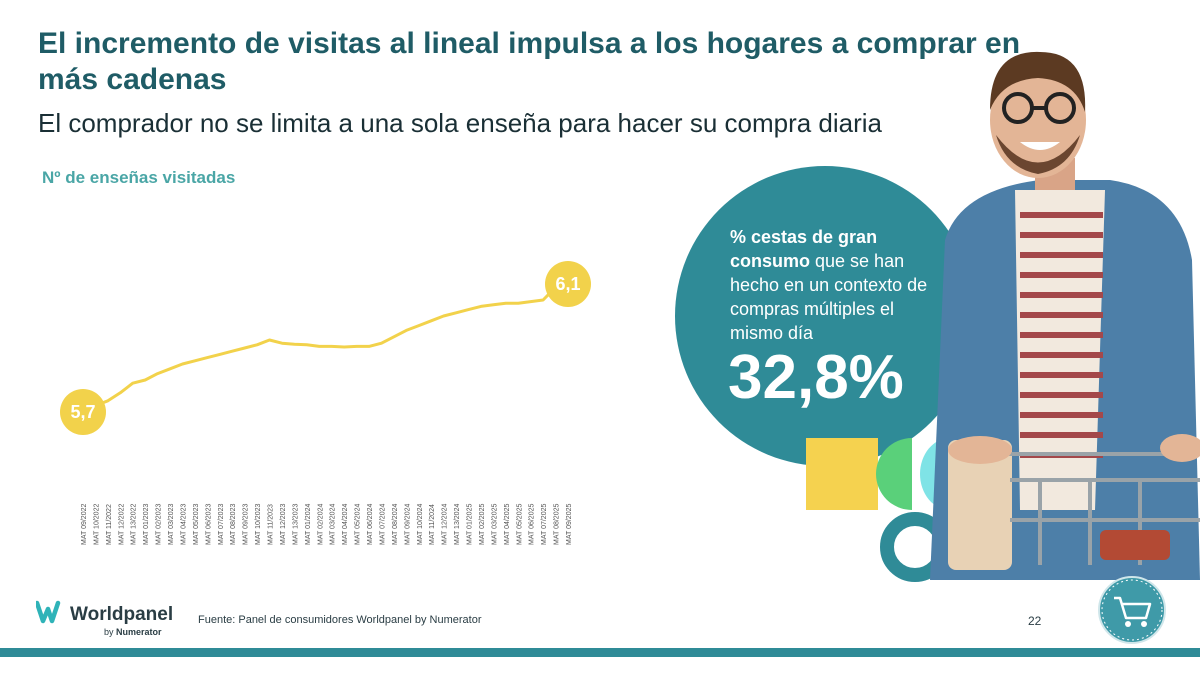  I want to click on data-label: 5,7, so click(82, 412).